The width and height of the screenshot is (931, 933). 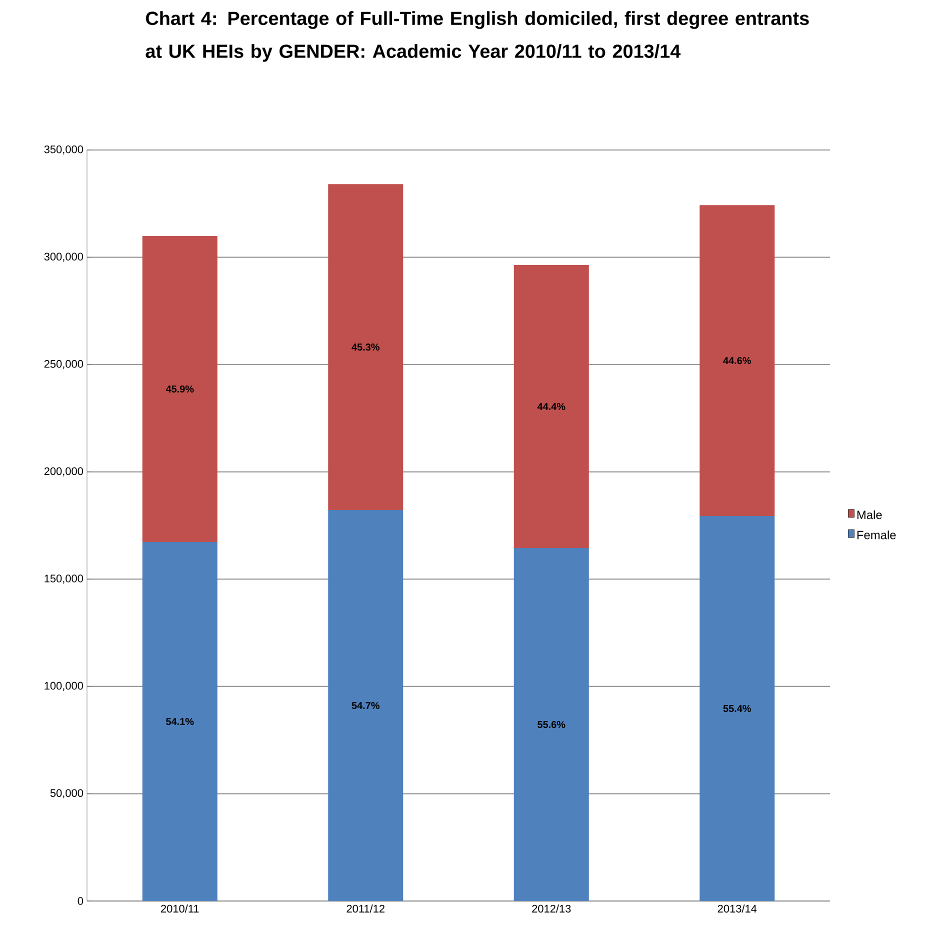 I want to click on y-tick-label: 0, so click(x=81, y=901).